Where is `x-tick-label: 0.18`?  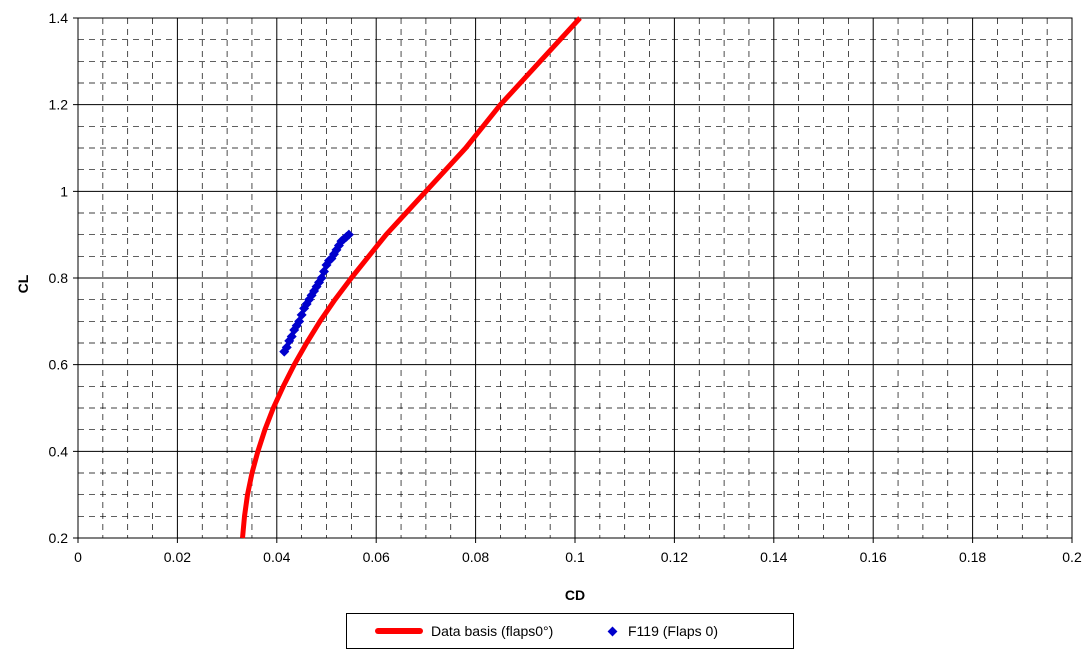
x-tick-label: 0.18 is located at coordinates (972, 557).